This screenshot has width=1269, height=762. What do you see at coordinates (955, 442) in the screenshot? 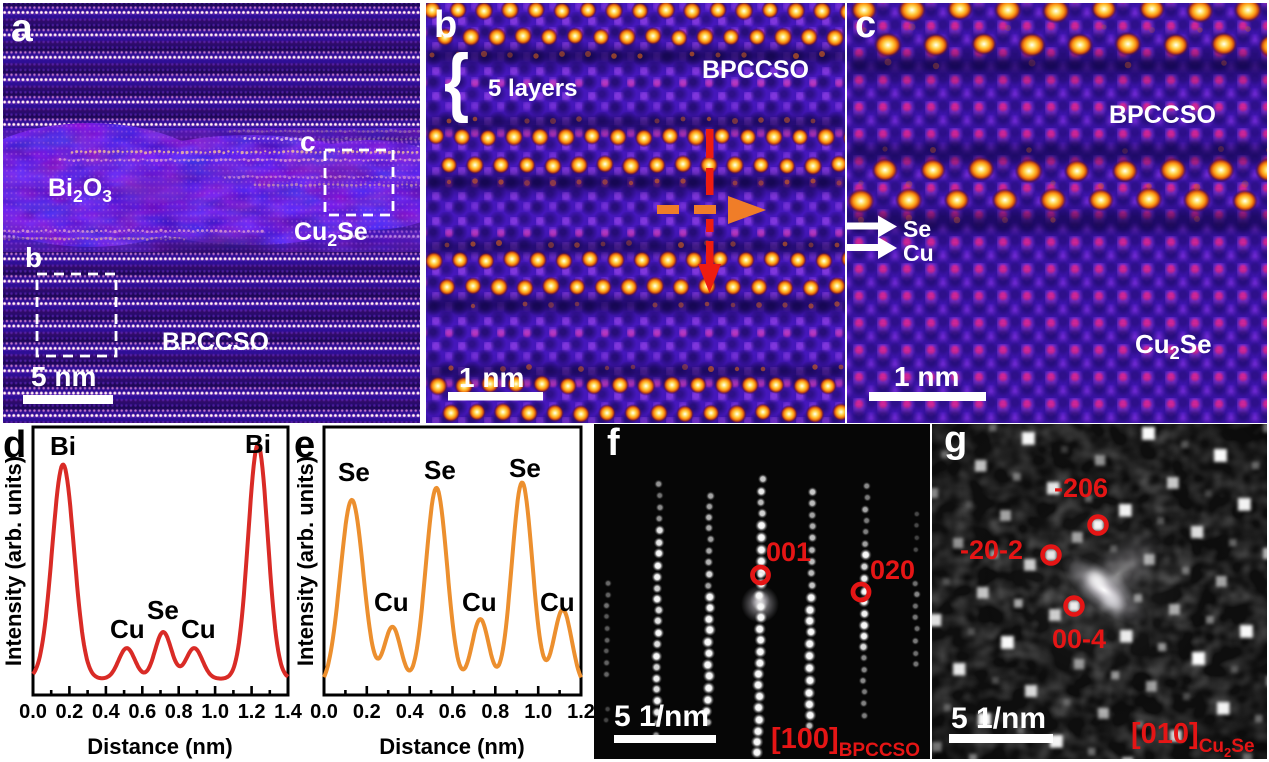
I see `svg-text: g` at bounding box center [955, 442].